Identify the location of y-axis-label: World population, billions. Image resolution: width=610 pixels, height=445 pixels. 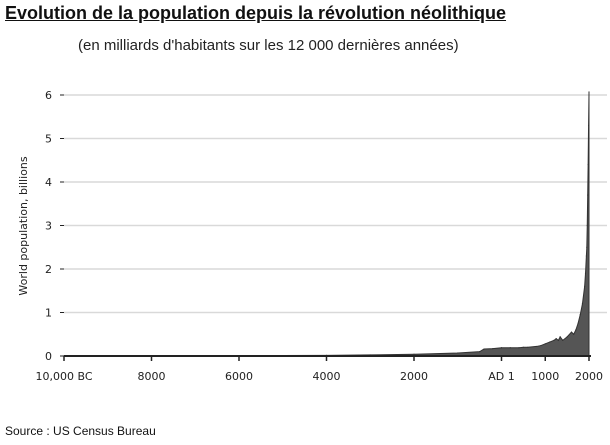
(23, 225).